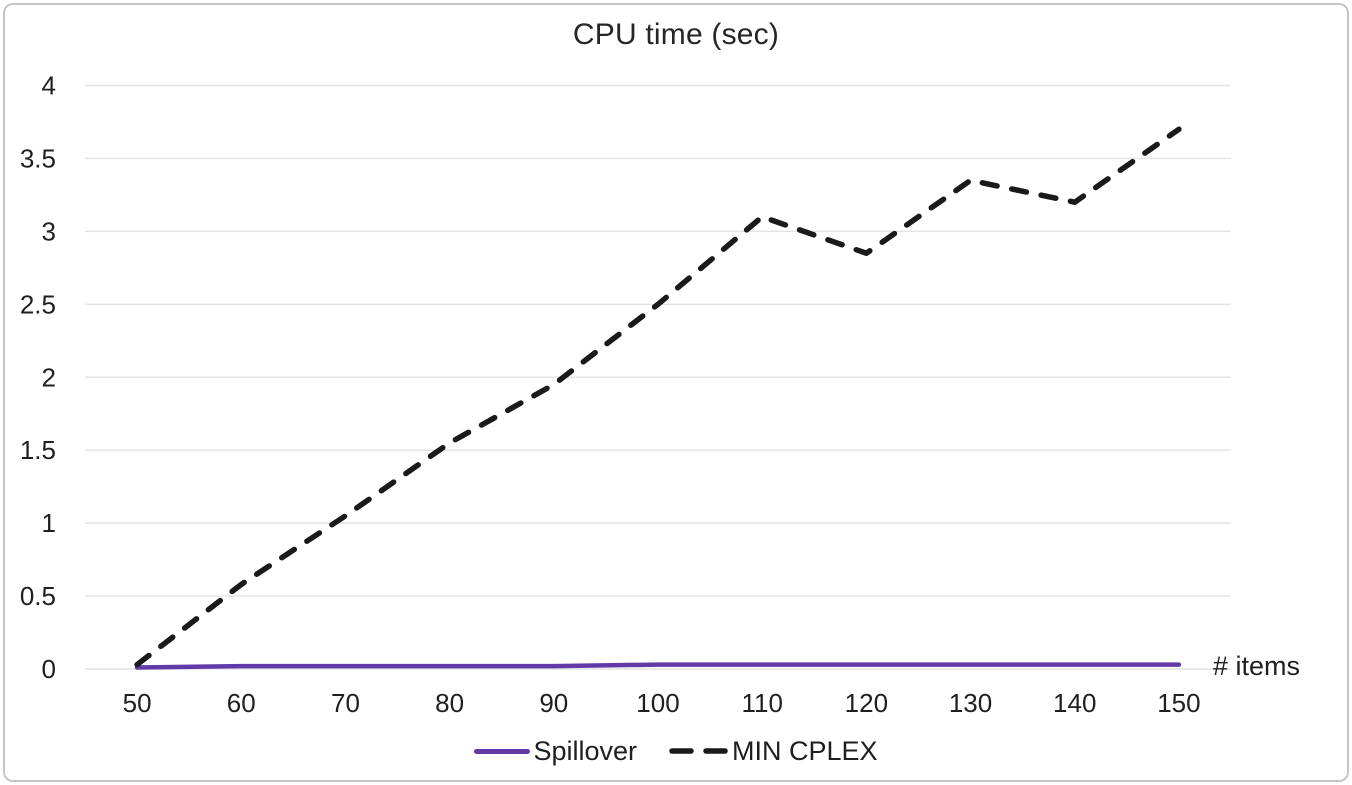 This screenshot has width=1352, height=785. Describe the element at coordinates (970, 703) in the screenshot. I see `x-tick-label: 130` at that location.